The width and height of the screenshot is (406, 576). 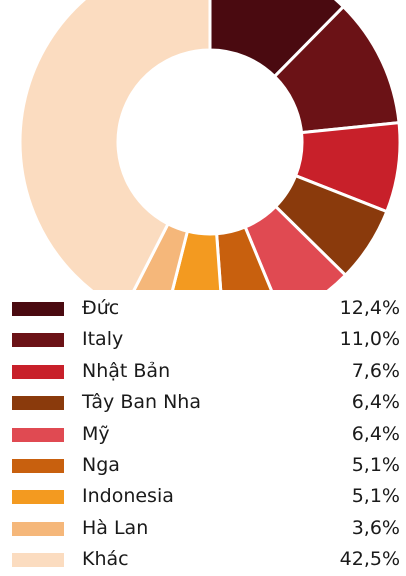 I want to click on legend-item: Indonesia 5,1%, so click(x=203, y=496).